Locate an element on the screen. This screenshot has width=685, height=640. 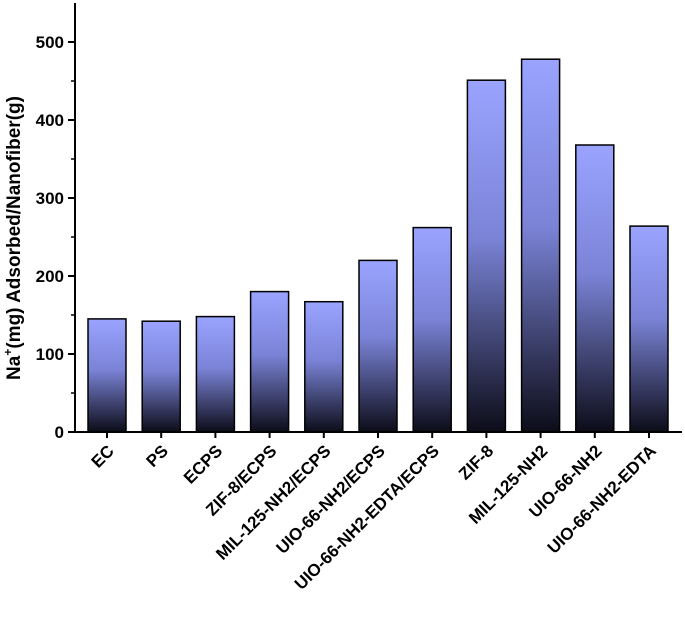
bar-mil-125-nh2-ecps is located at coordinates (324, 366).